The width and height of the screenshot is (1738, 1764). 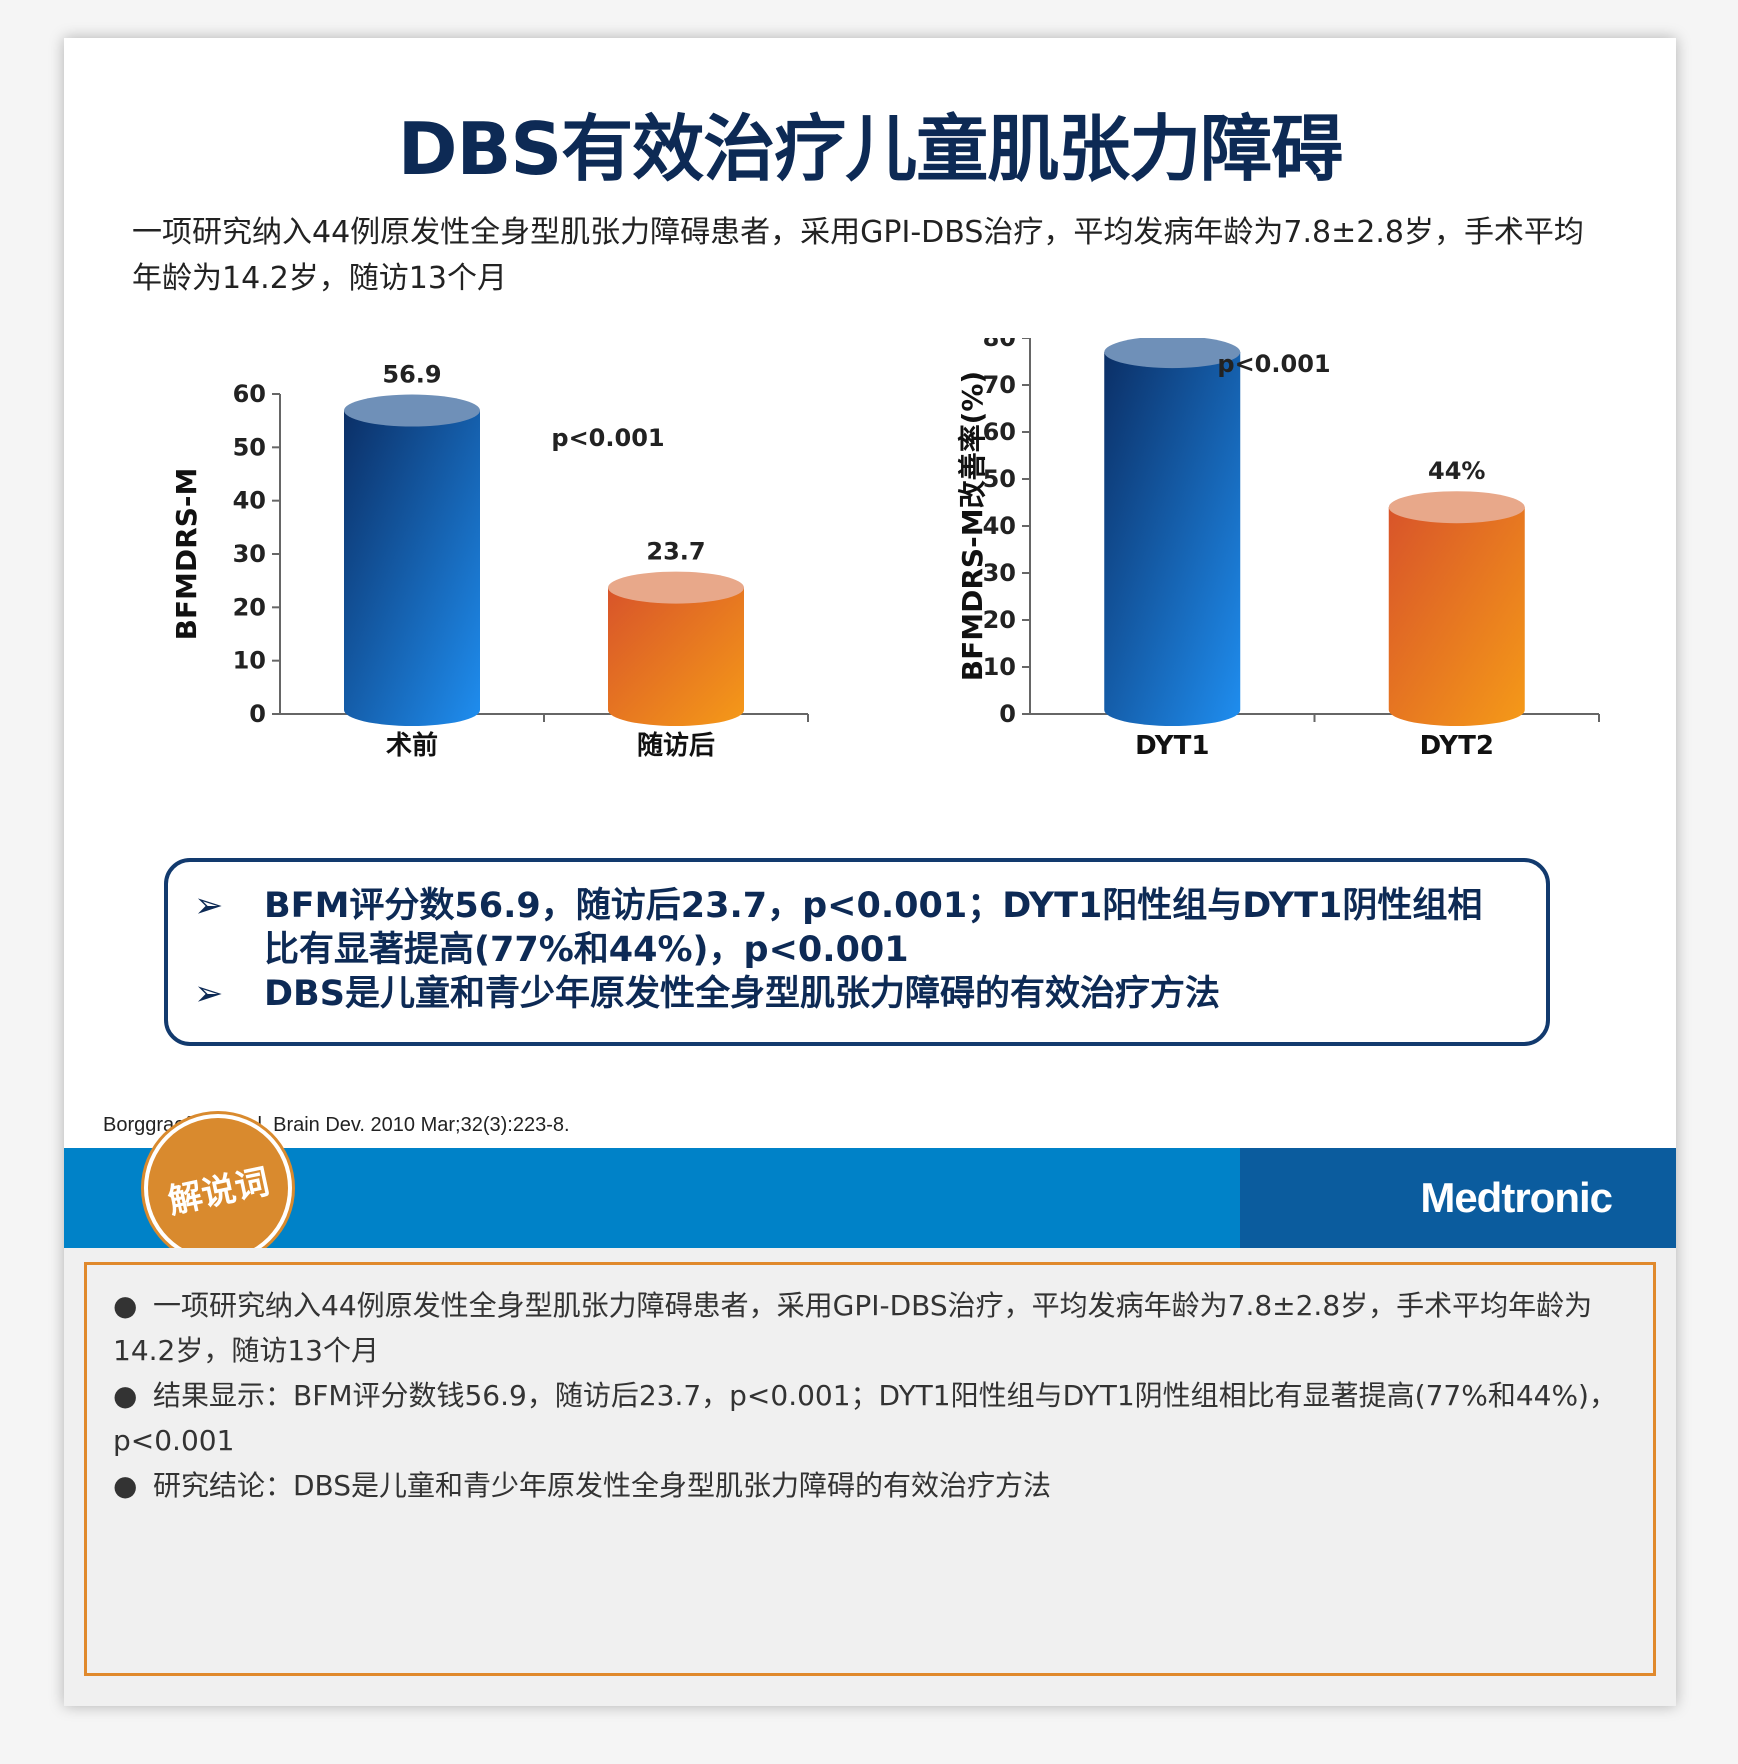 What do you see at coordinates (1172, 746) in the screenshot?
I see `x-tick-label: DYT1` at bounding box center [1172, 746].